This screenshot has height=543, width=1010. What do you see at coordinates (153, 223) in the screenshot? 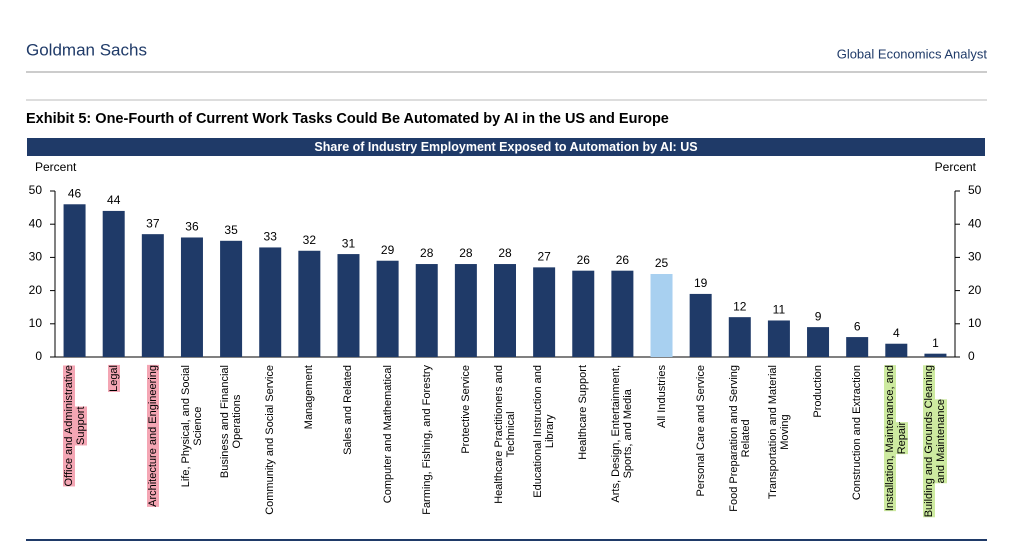
I see `value-label: 37` at bounding box center [153, 223].